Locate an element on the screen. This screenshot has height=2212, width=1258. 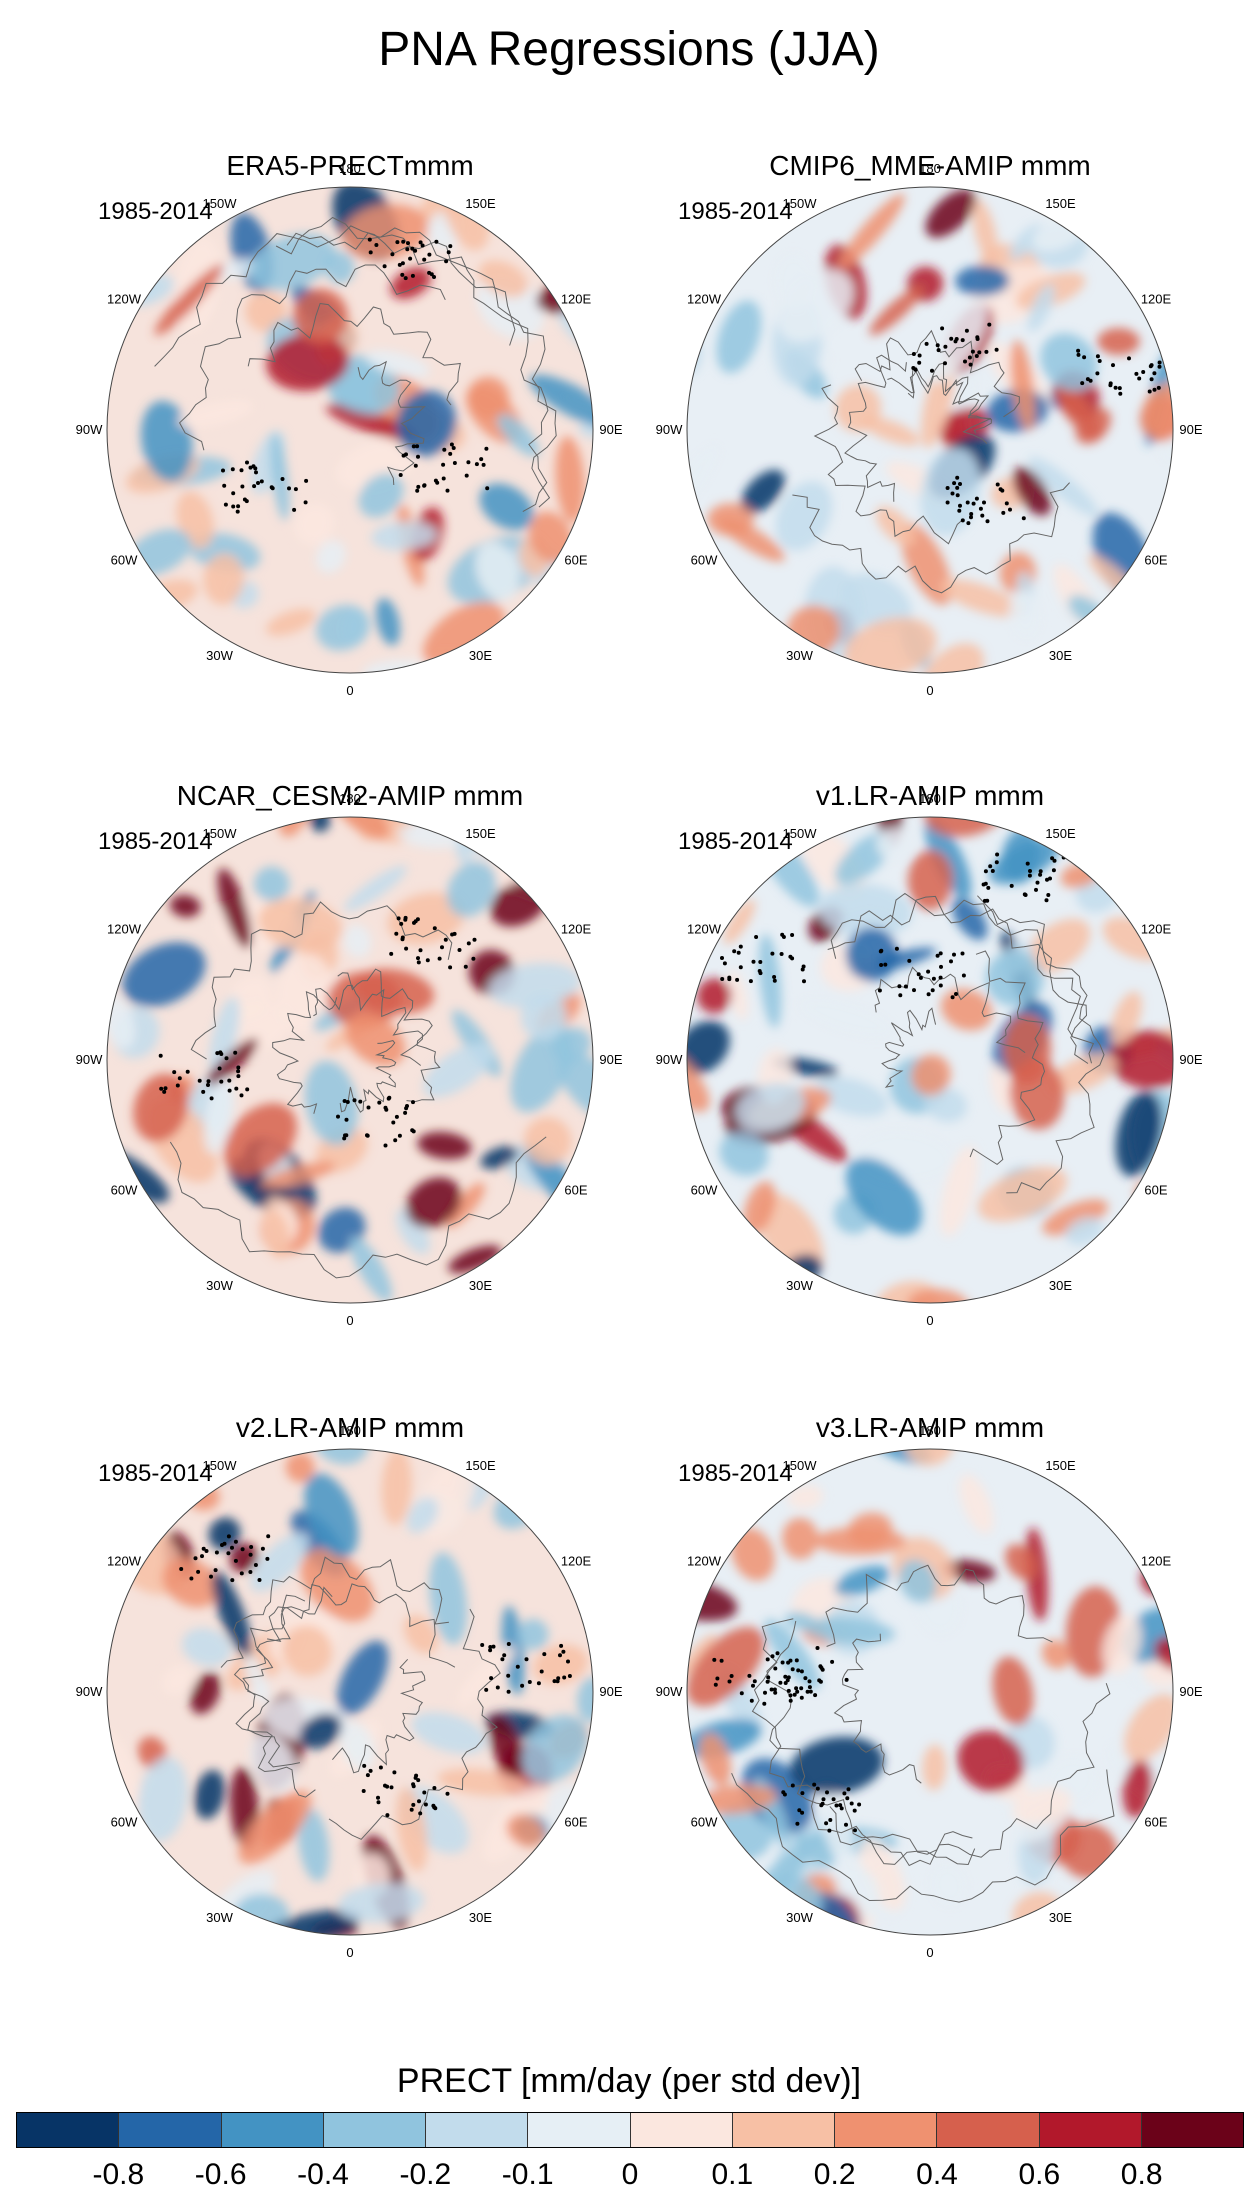
longitude-label: 30E is located at coordinates (1060, 1917).